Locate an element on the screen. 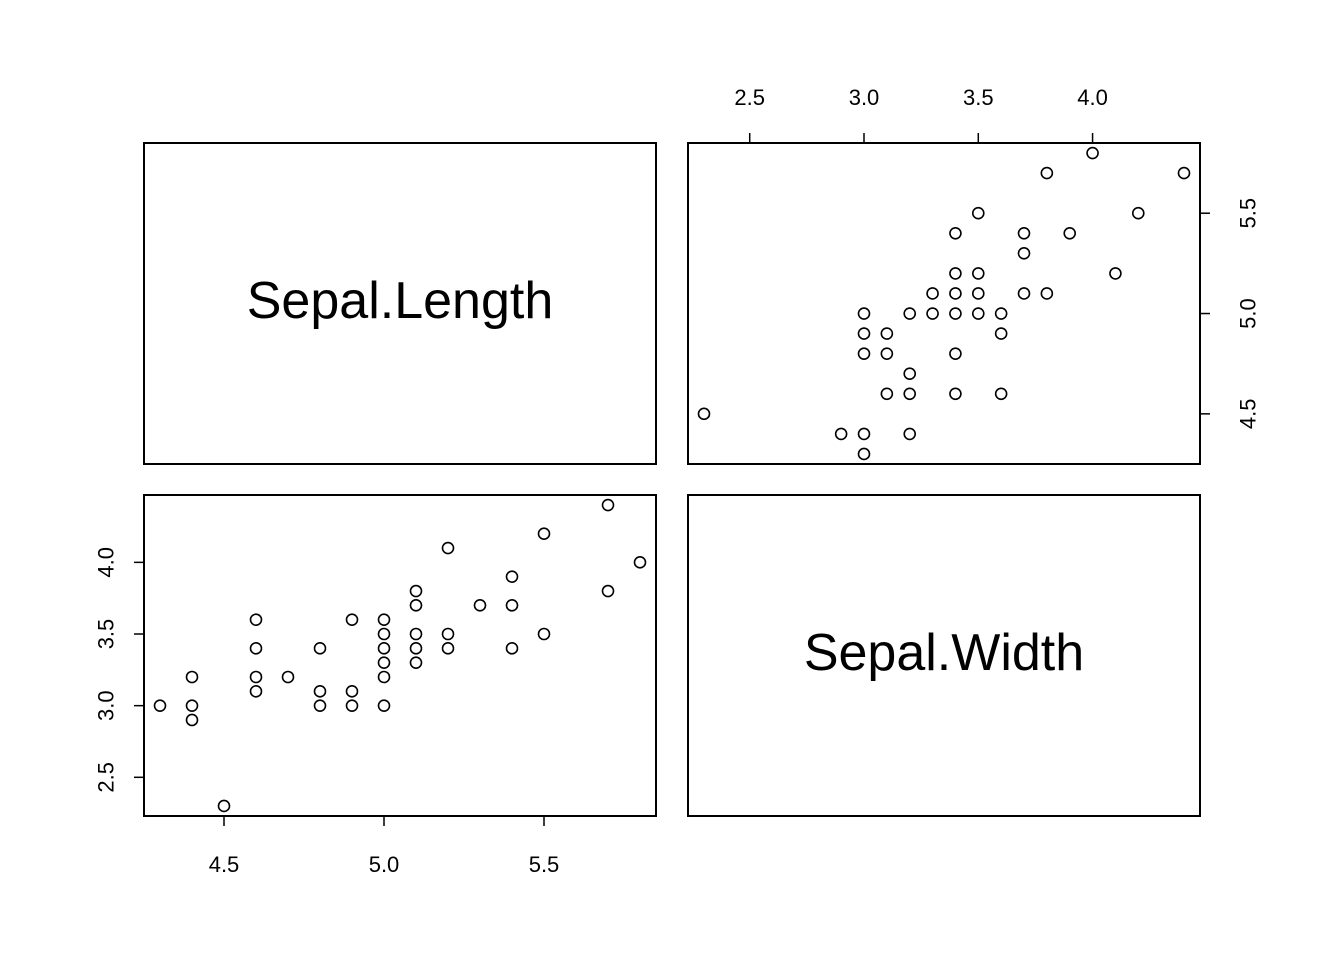  right-axis: 4.5 5.0 5.5 is located at coordinates (1230, 314).